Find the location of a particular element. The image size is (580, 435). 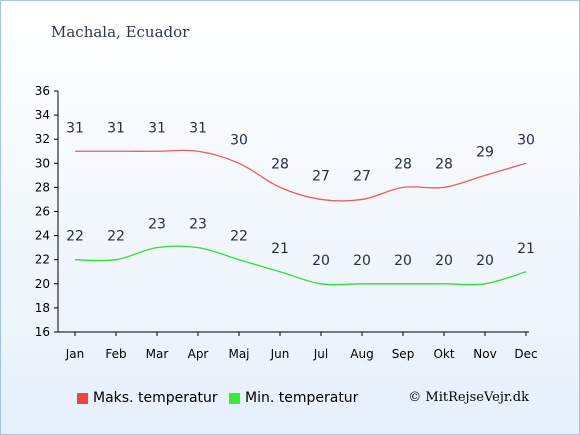

chart-title: Machala, Ecuador is located at coordinates (120, 32).